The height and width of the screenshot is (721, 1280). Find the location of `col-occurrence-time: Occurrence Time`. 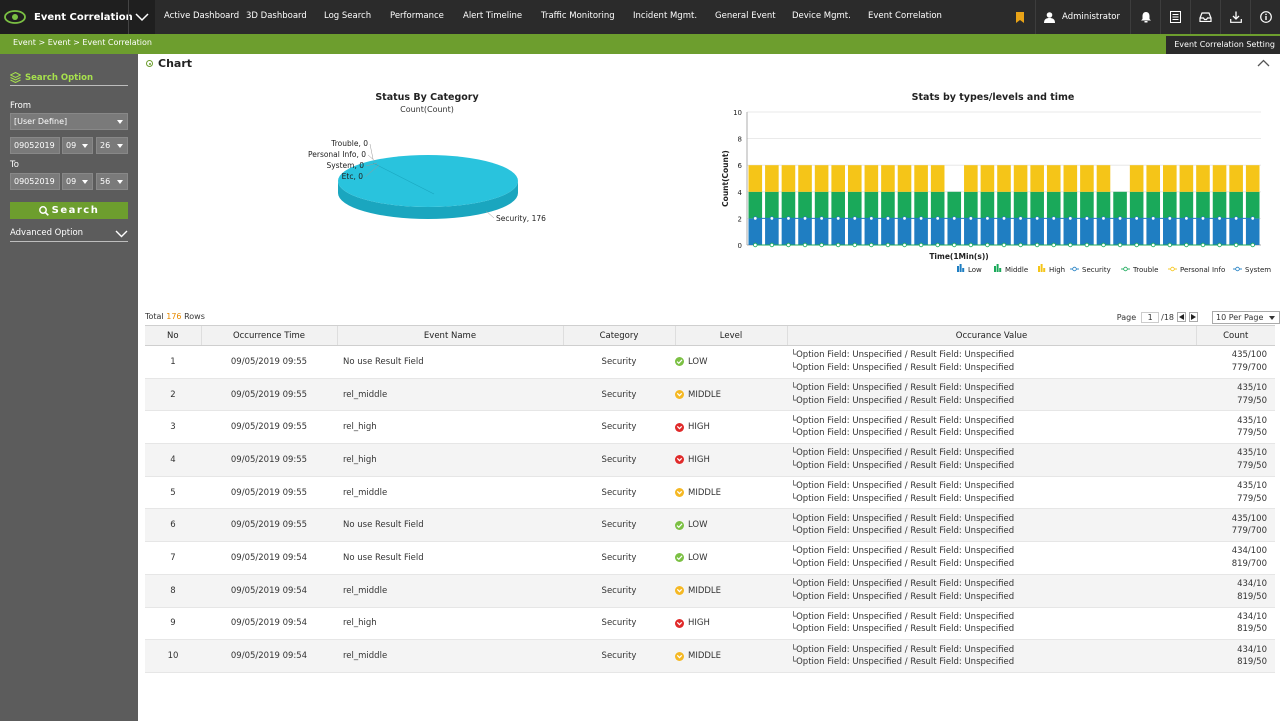

col-occurrence-time: Occurrence Time is located at coordinates (268, 335).